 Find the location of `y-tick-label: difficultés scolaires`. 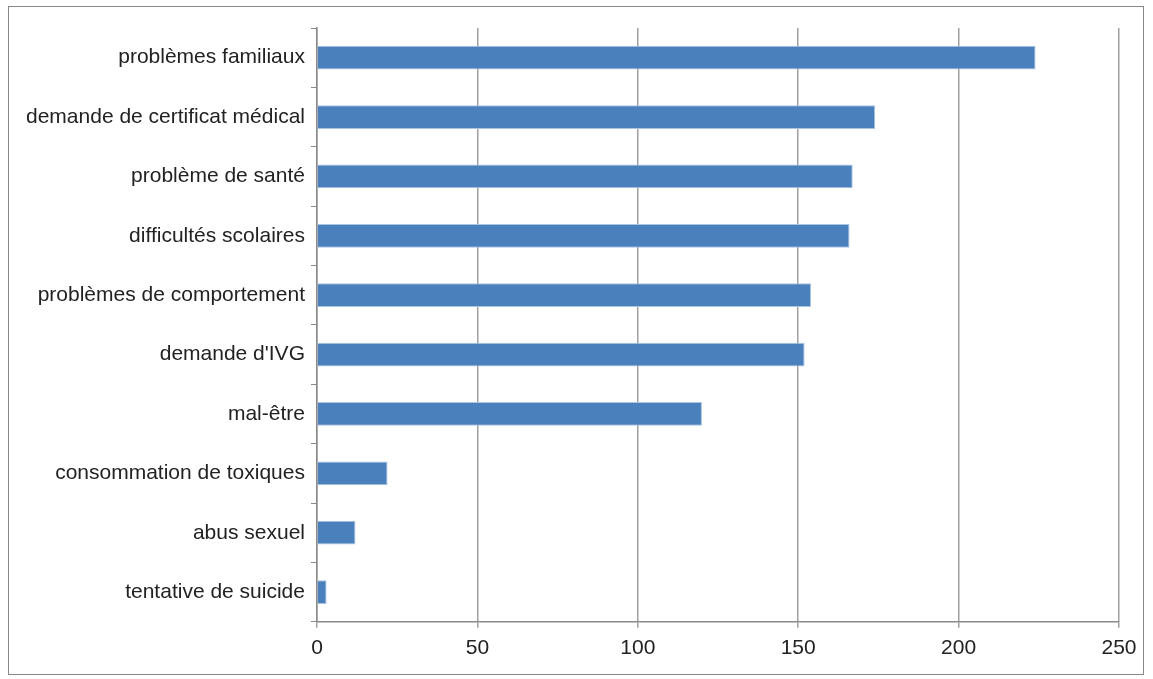

y-tick-label: difficultés scolaires is located at coordinates (217, 234).